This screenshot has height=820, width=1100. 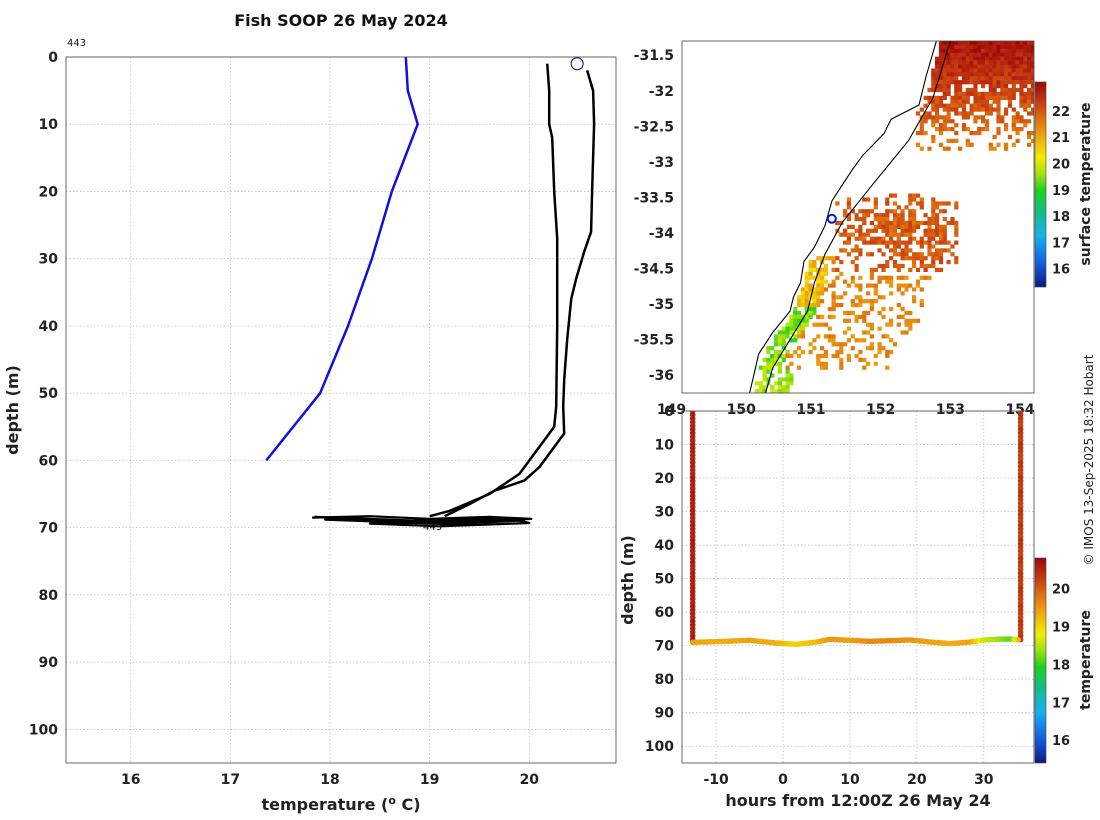 What do you see at coordinates (324, 804) in the screenshot?
I see `profile-xlabel-text: temperature (` at bounding box center [324, 804].